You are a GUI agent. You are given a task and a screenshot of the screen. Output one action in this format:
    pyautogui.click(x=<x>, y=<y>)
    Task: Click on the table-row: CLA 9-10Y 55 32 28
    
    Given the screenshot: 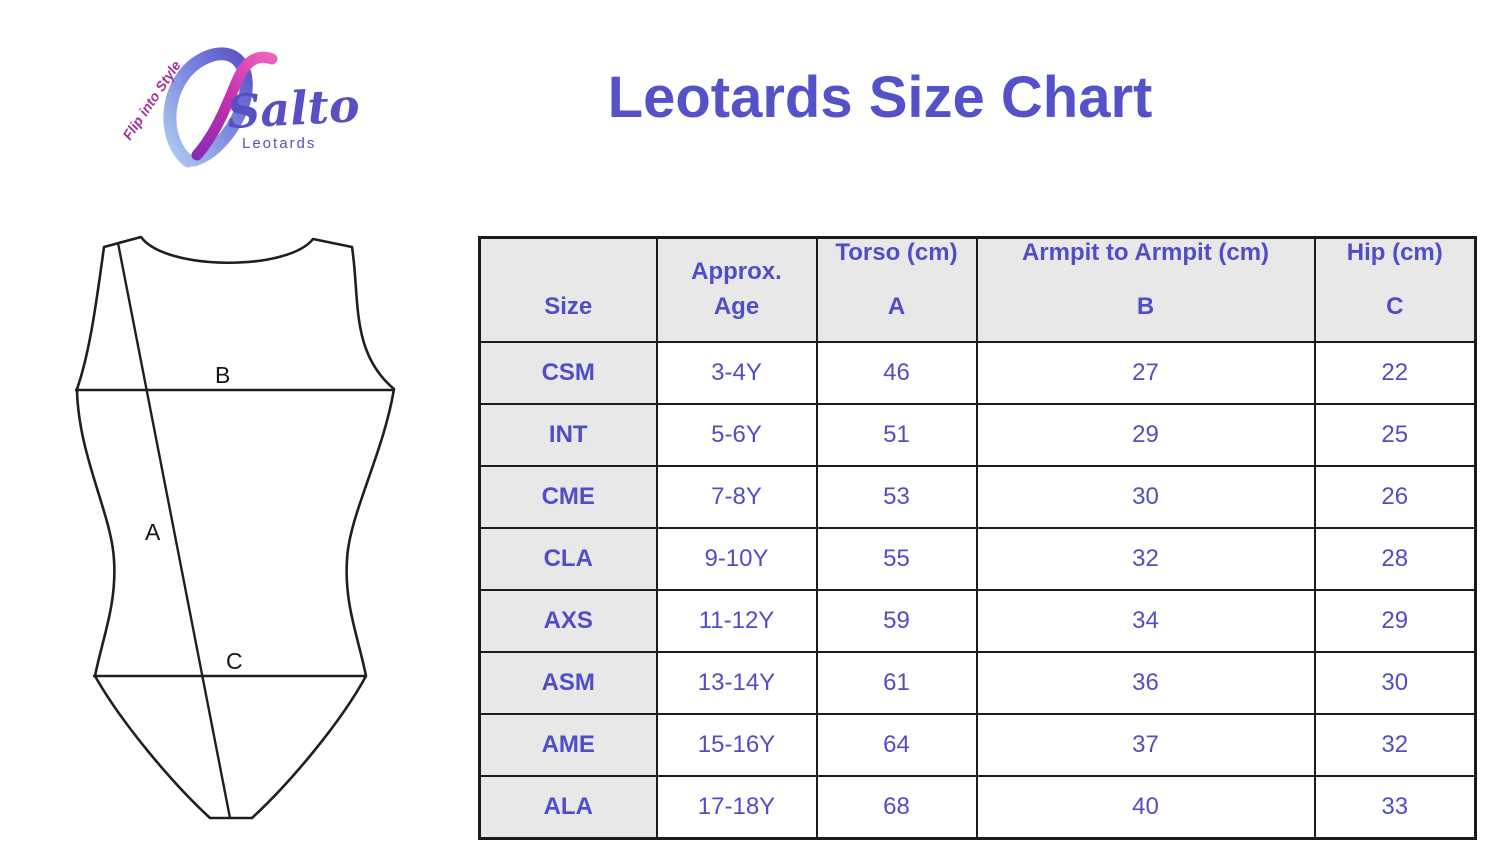 What is the action you would take?
    pyautogui.click(x=977, y=559)
    